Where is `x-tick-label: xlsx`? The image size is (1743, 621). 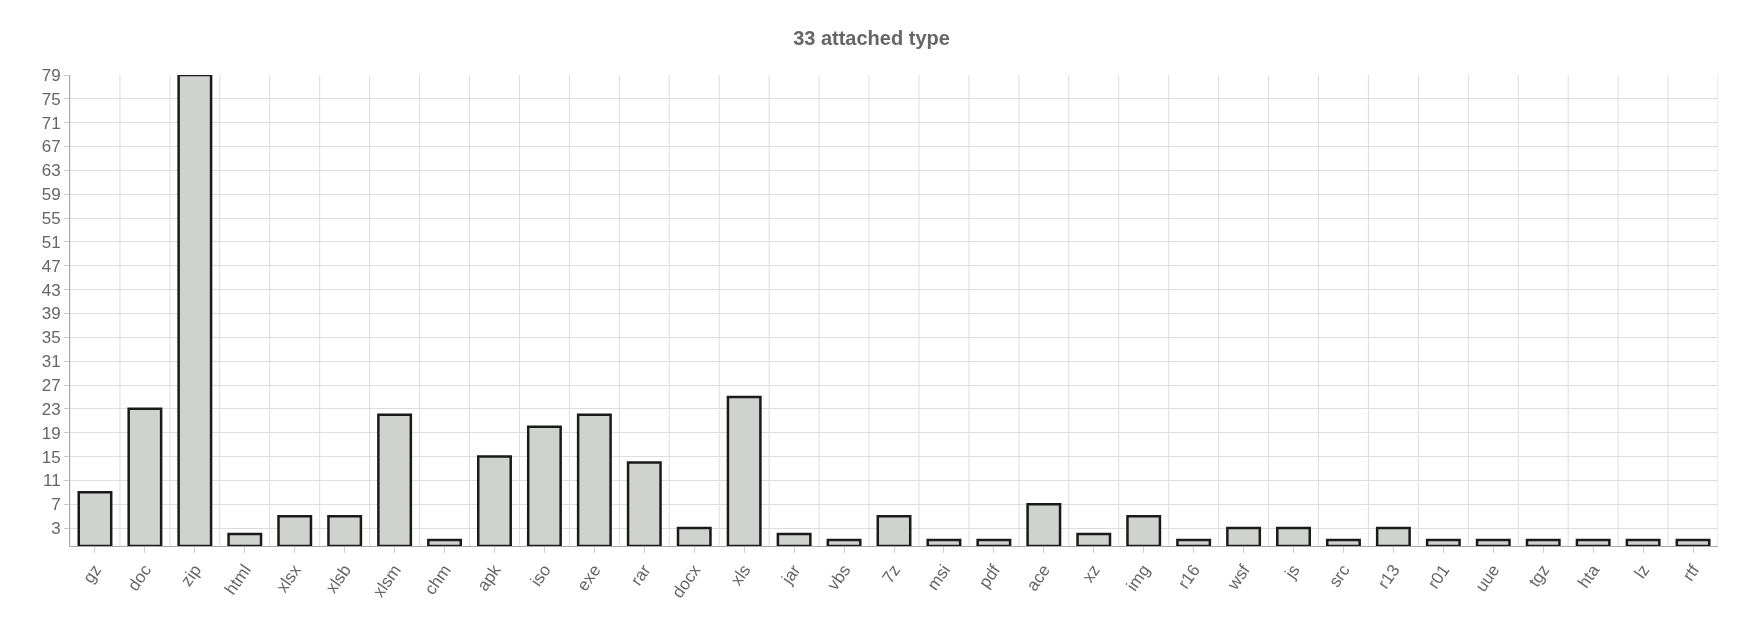 x-tick-label: xlsx is located at coordinates (289, 578).